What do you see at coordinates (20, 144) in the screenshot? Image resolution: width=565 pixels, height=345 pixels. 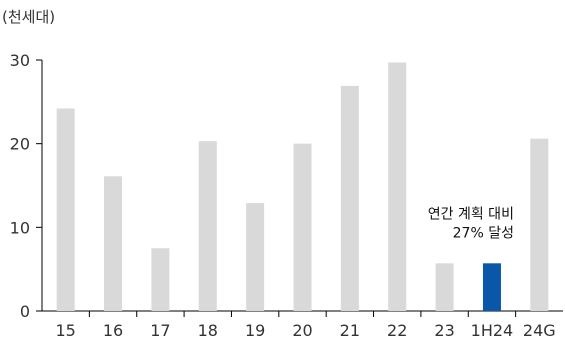 I see `y-tick-label: 20` at bounding box center [20, 144].